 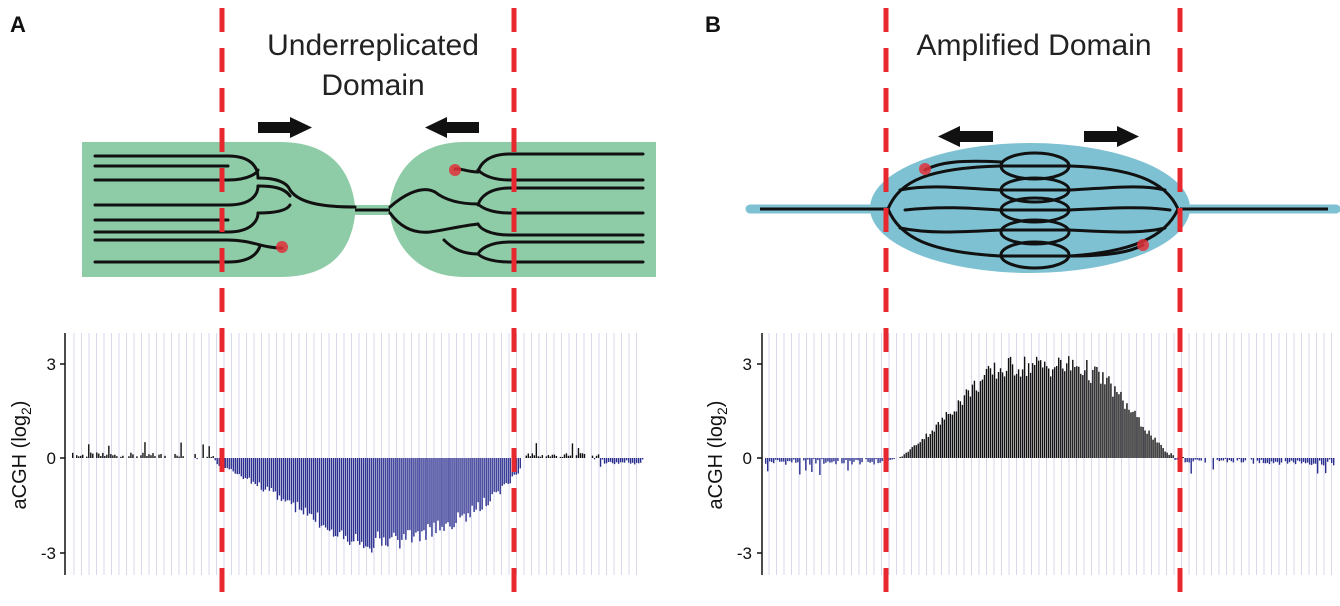 I want to click on panel-b-label: B, so click(x=713, y=24).